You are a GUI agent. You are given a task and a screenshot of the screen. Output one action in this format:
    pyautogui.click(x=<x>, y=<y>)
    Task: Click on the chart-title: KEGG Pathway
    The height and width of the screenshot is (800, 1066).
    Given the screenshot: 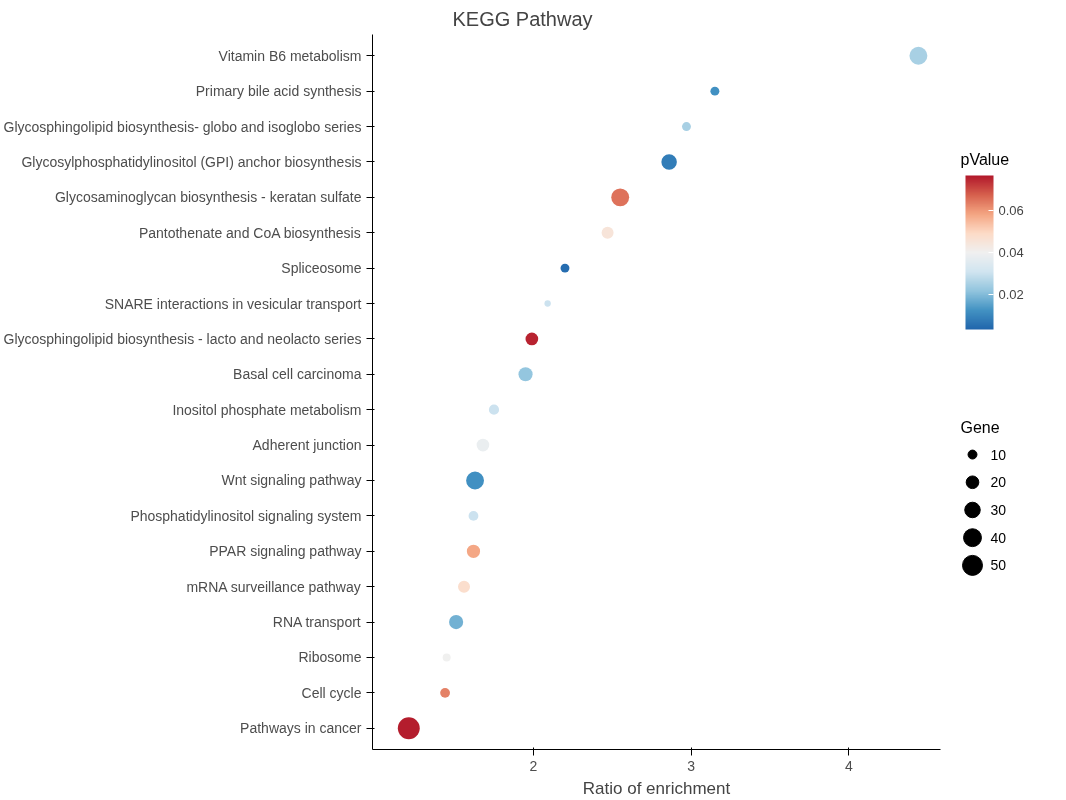 What is the action you would take?
    pyautogui.click(x=522, y=18)
    